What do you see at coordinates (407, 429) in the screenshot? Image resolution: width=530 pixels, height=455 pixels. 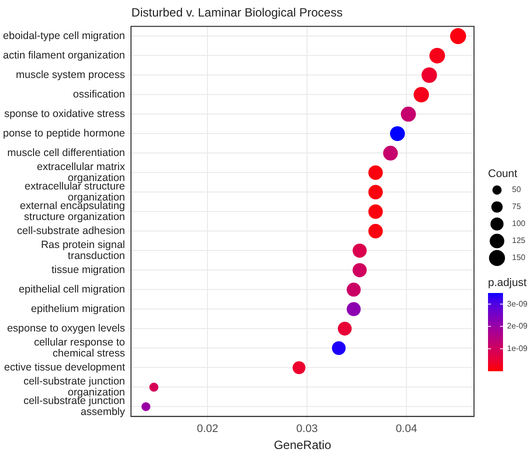 I see `x-tick-label: 0.04` at bounding box center [407, 429].